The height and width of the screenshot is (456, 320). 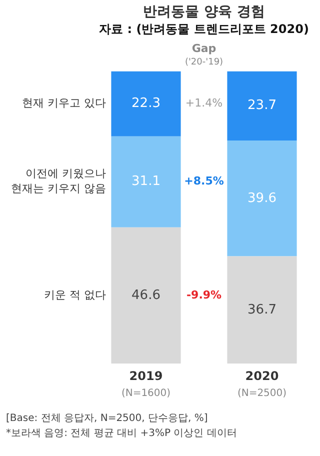 I want to click on text: (N=2500), so click(x=262, y=394).